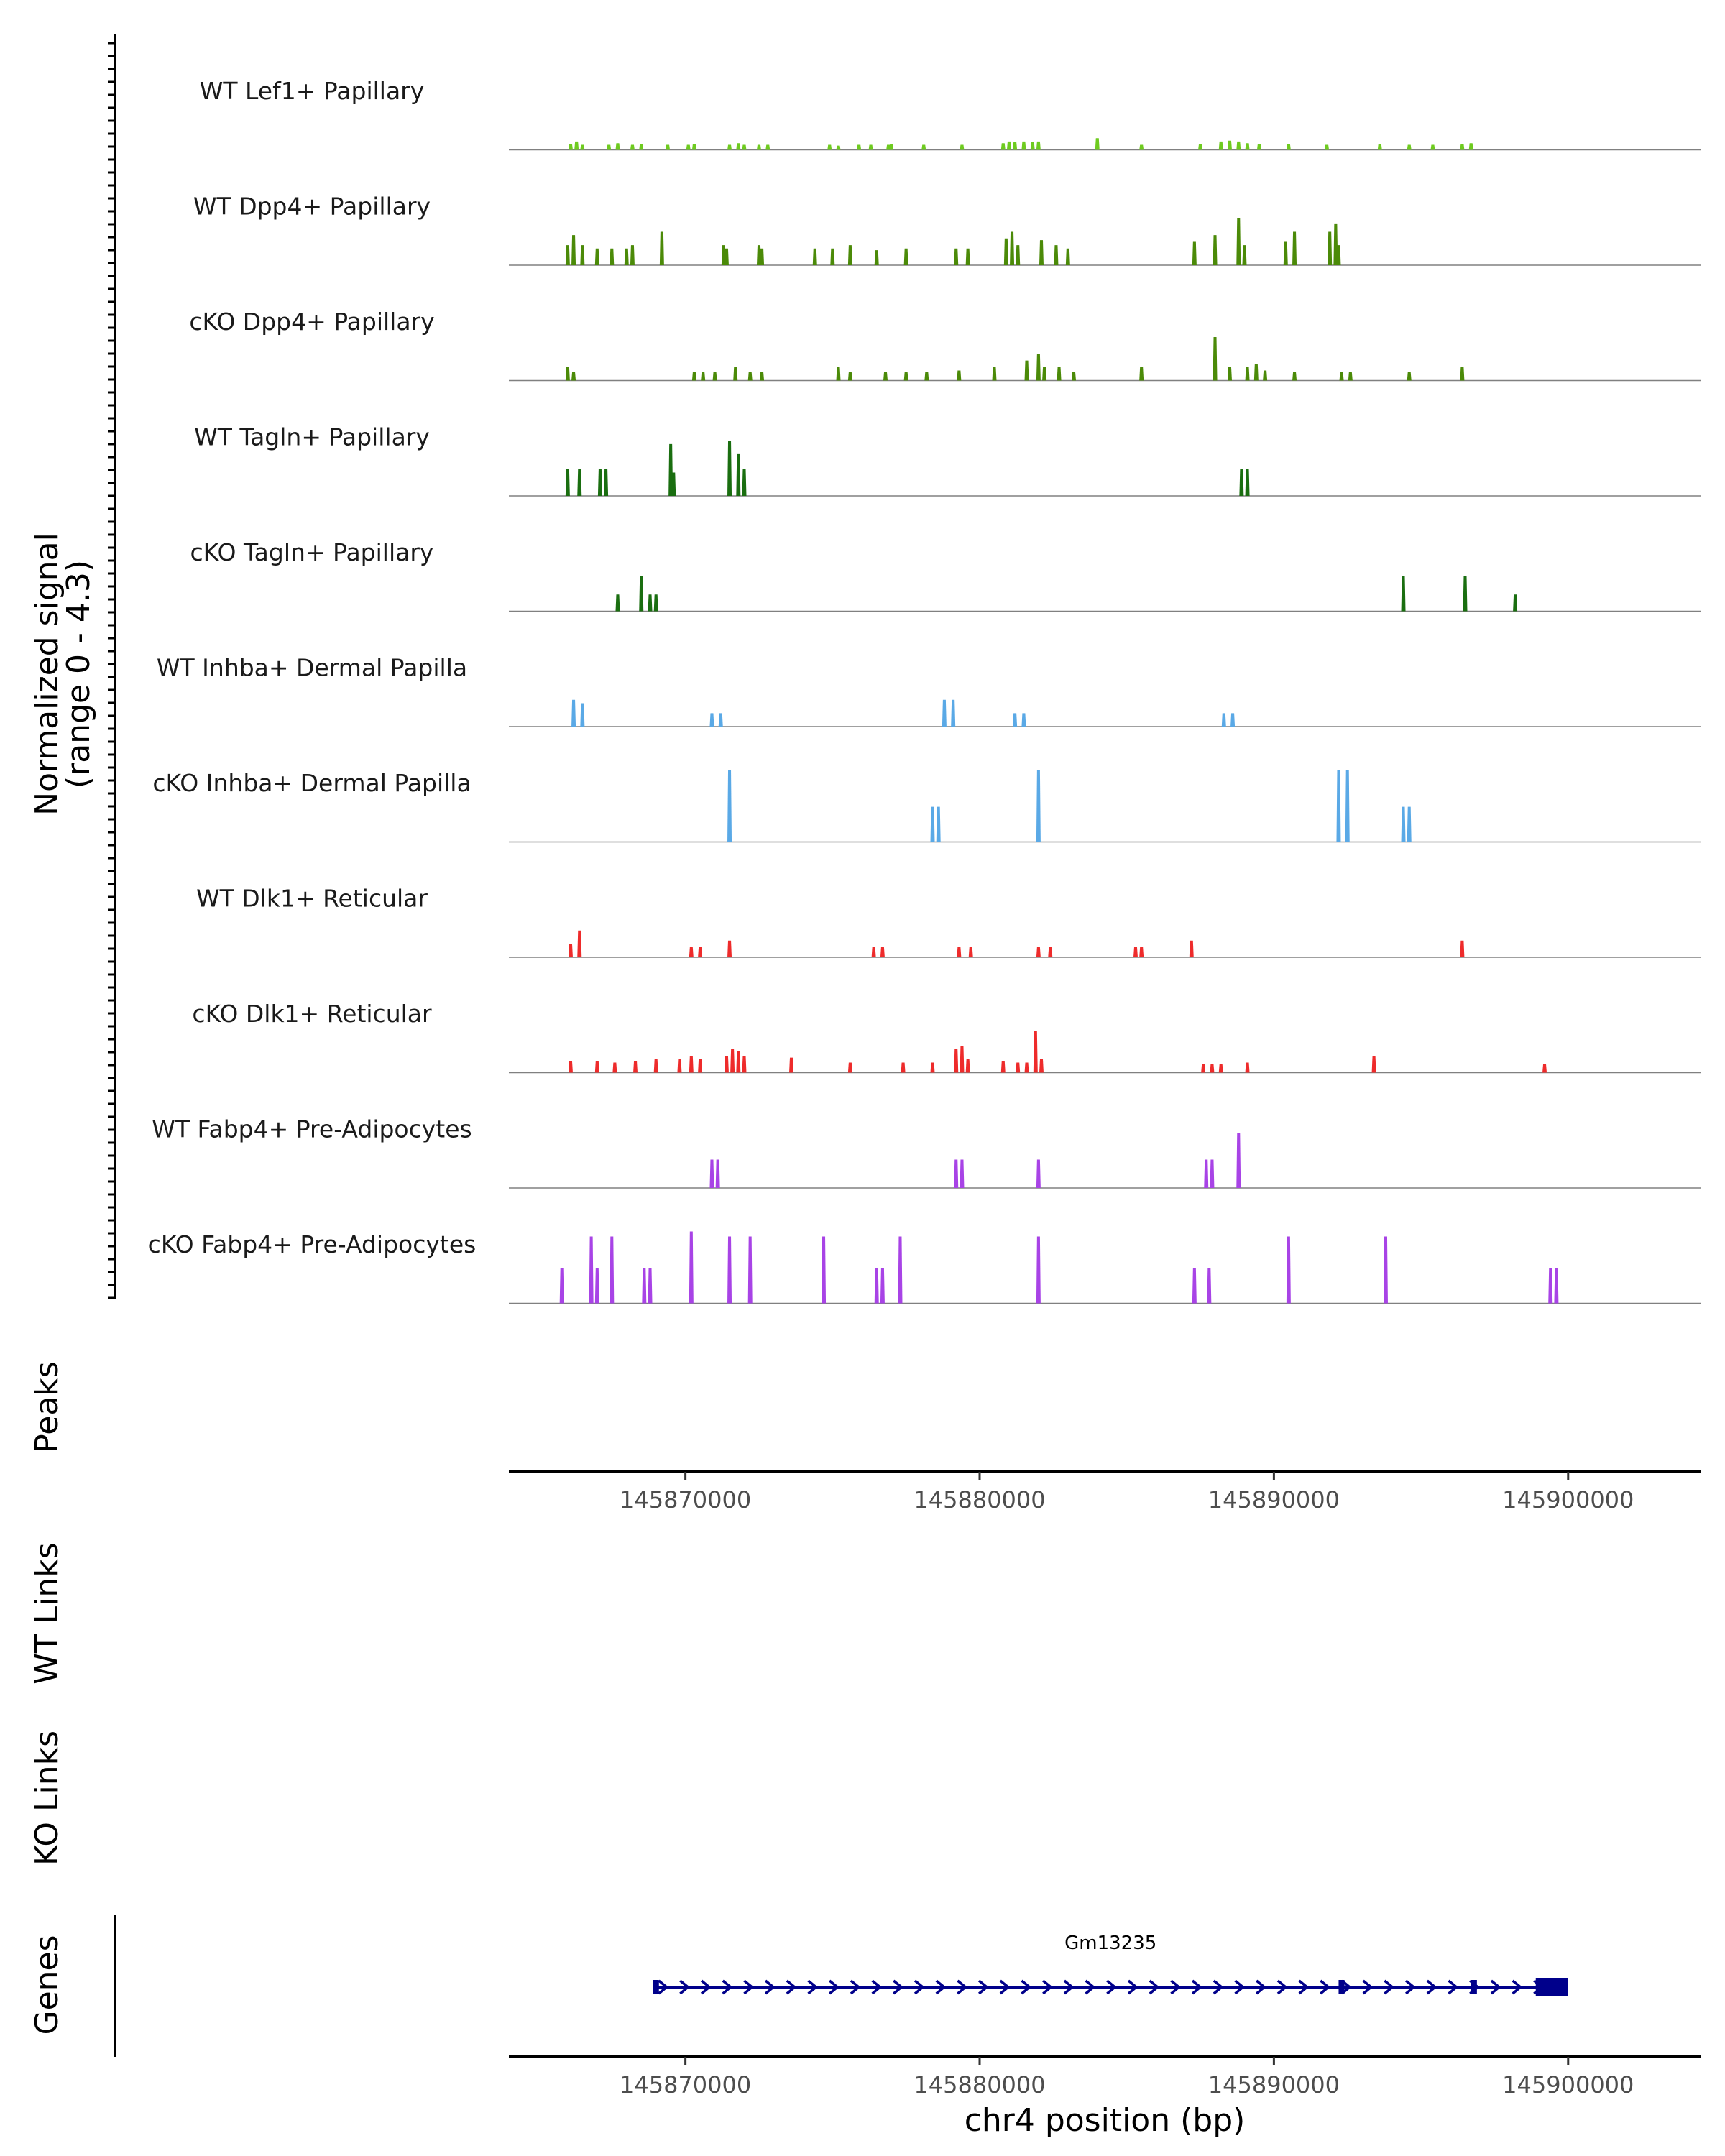 This screenshot has width=1725, height=2156. What do you see at coordinates (948, 921) in the screenshot?
I see `coverage-track: WT Dlk1+ Reticular` at bounding box center [948, 921].